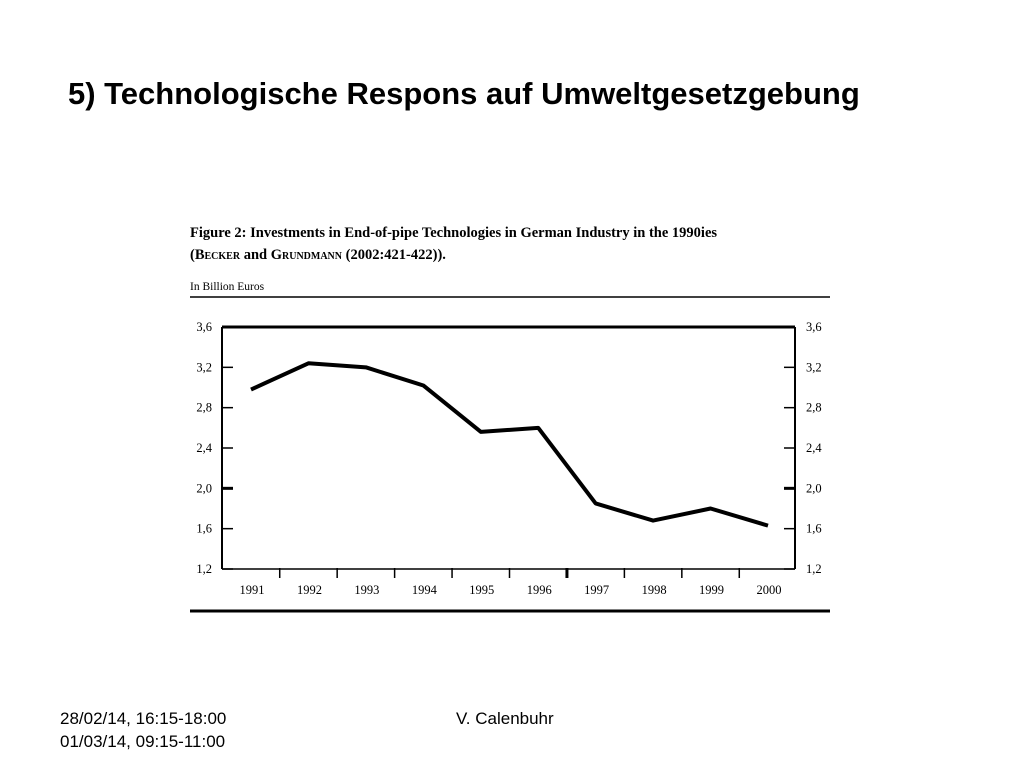 The image size is (1024, 768). I want to click on y-tick-label-left: 1,6, so click(204, 529).